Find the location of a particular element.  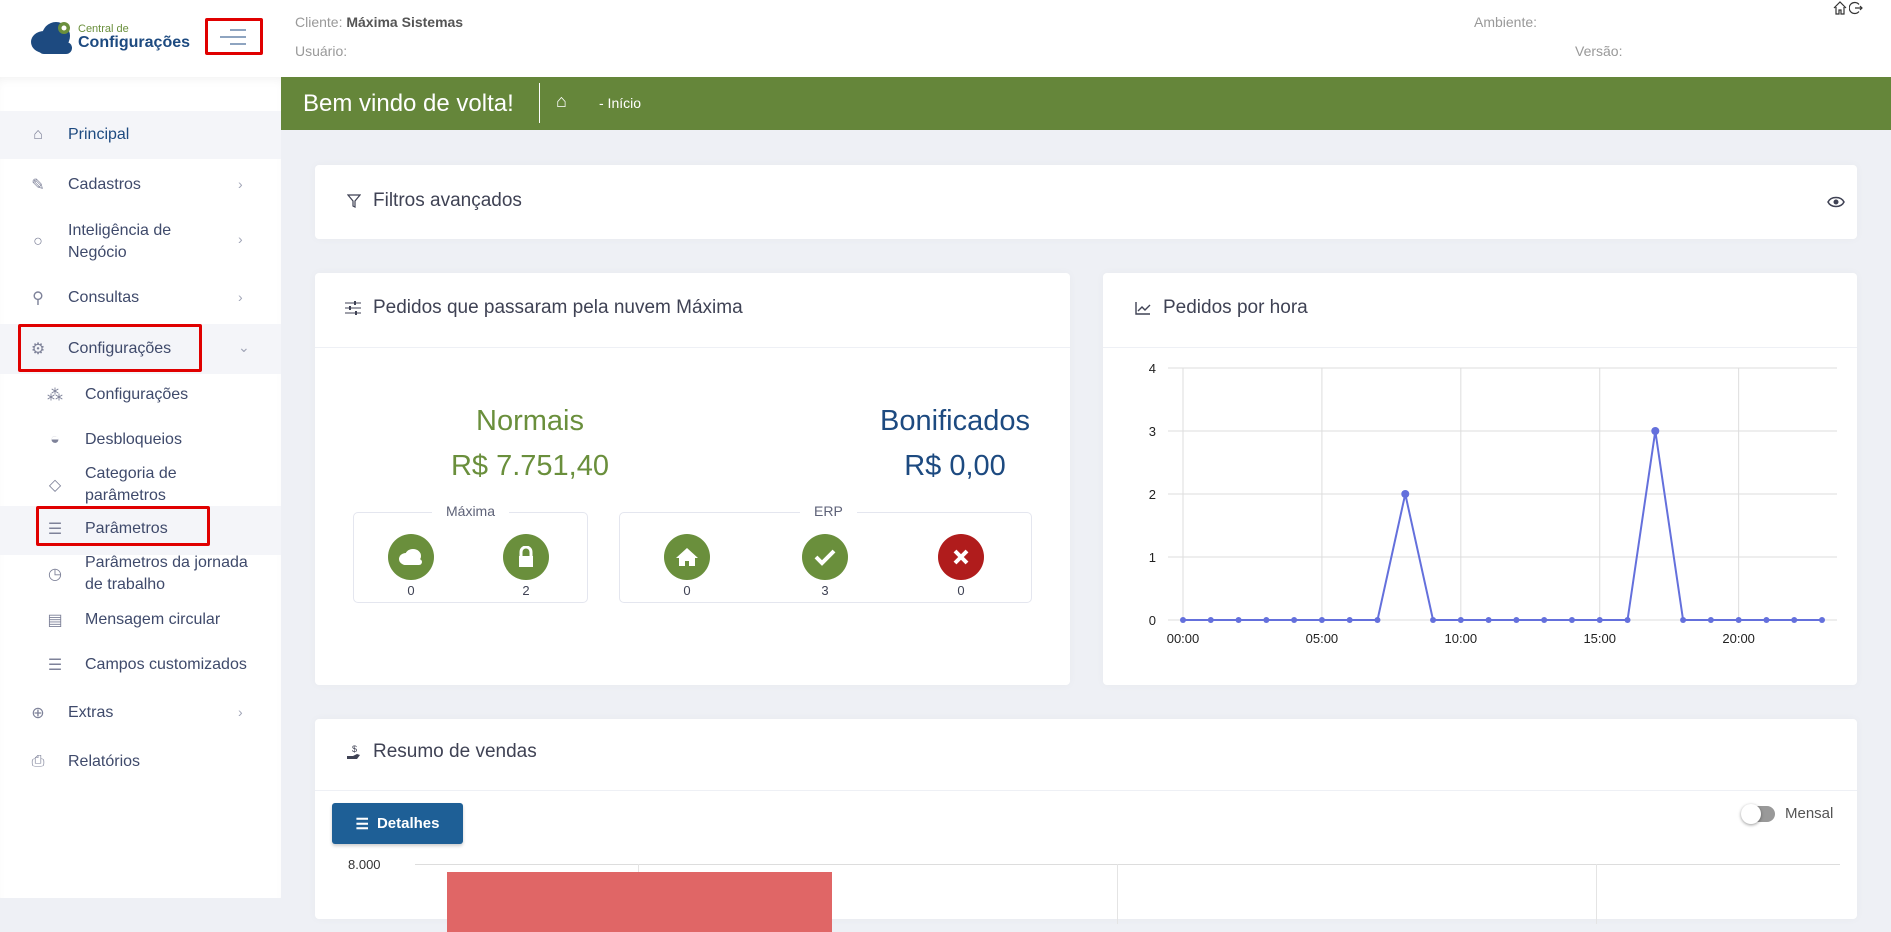

sidebar-item-label: Cadastros is located at coordinates (104, 184).